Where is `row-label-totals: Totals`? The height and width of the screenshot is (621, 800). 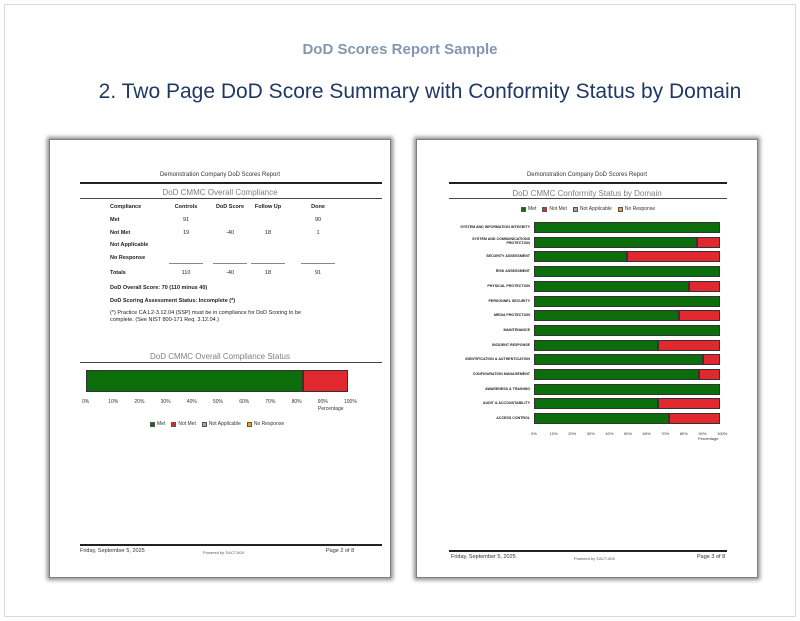 row-label-totals: Totals is located at coordinates (118, 273).